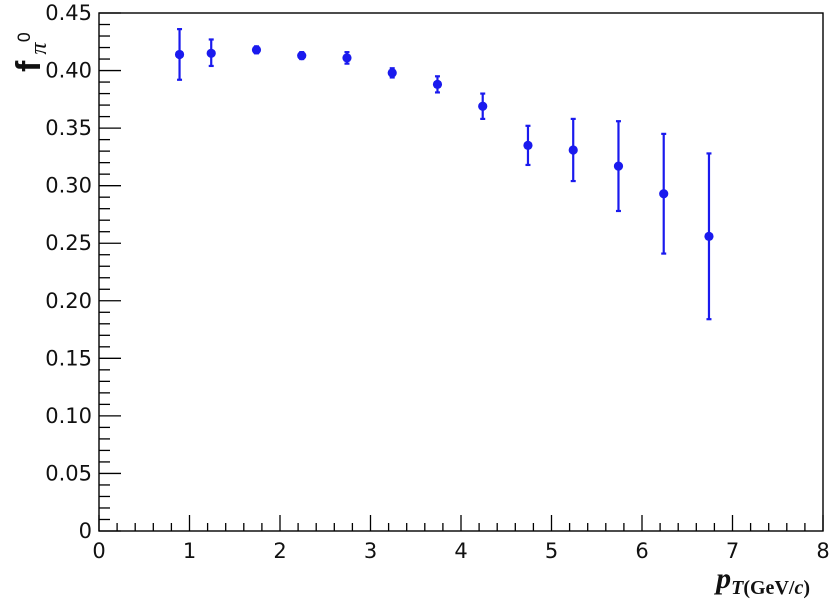 This screenshot has height=601, width=830. I want to click on x-tick-label: 7, so click(732, 551).